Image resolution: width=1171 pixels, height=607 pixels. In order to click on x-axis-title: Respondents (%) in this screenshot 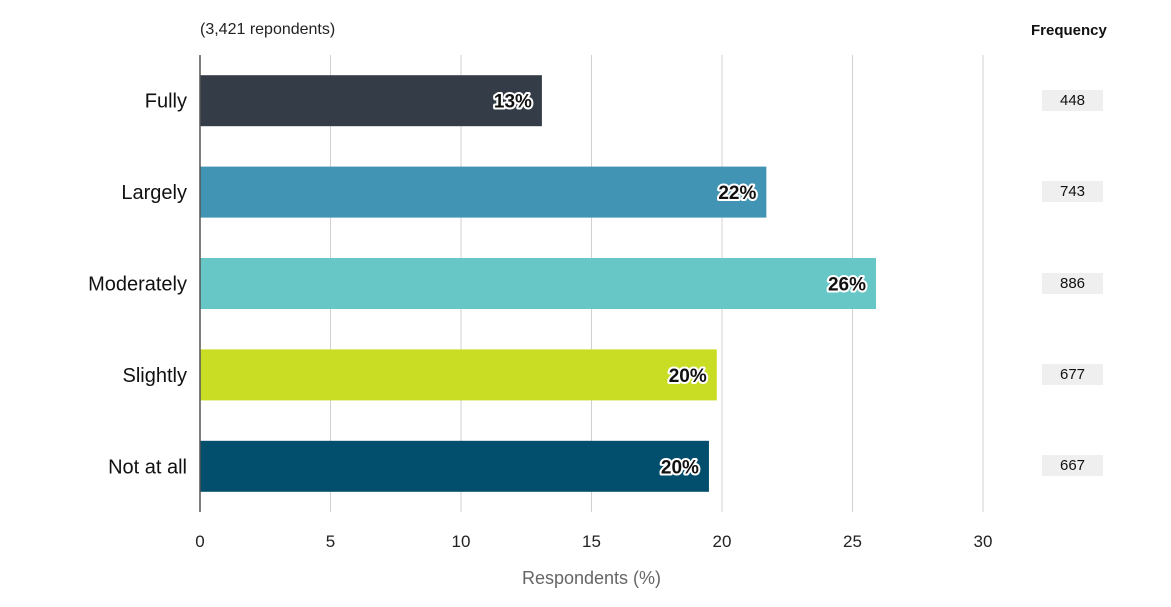, I will do `click(591, 578)`.